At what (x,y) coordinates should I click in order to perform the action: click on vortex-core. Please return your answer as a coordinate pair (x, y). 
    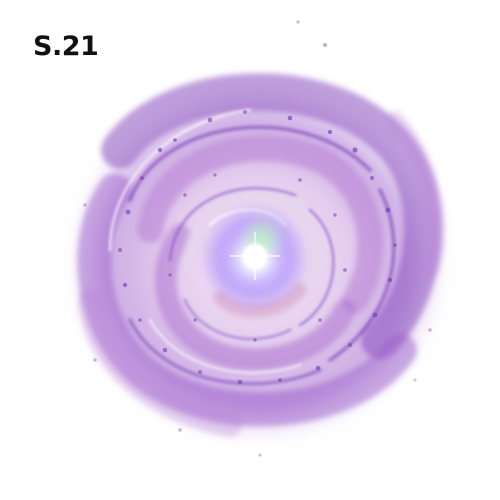
    Looking at the image, I should click on (255, 258).